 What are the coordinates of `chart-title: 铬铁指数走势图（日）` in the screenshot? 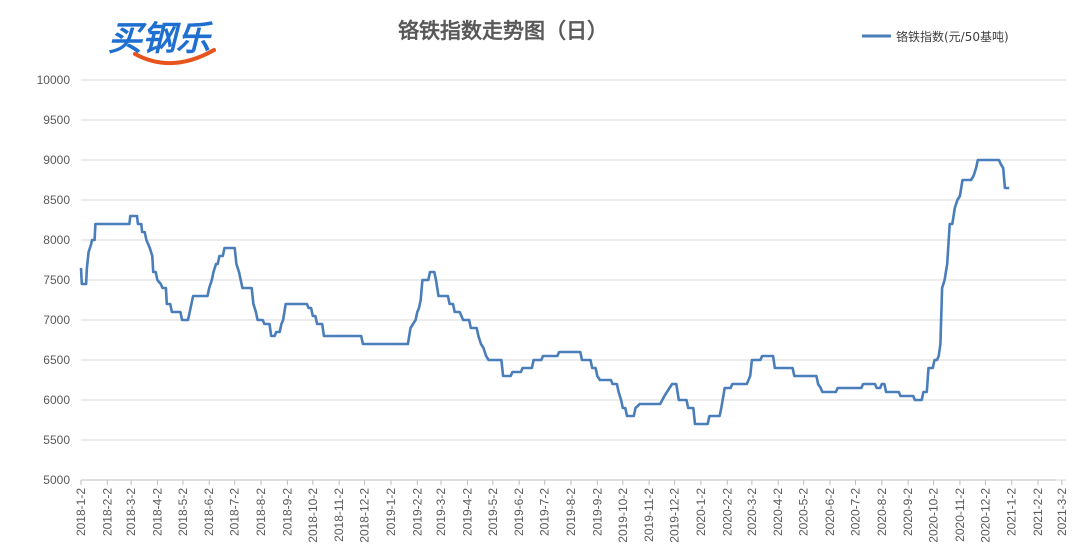 It's located at (503, 31).